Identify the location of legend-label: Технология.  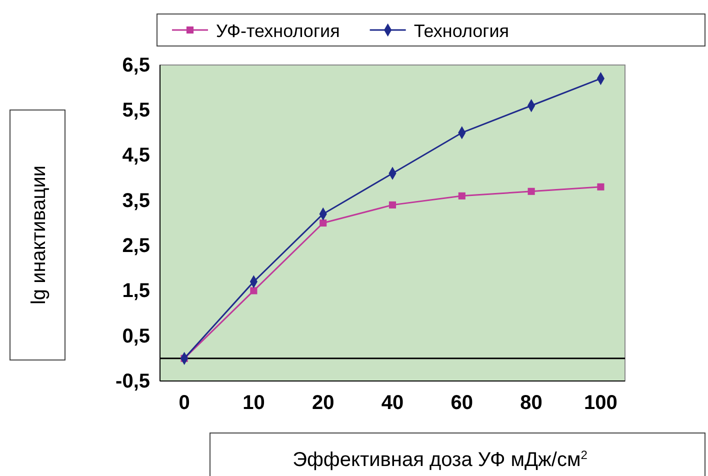
(462, 31).